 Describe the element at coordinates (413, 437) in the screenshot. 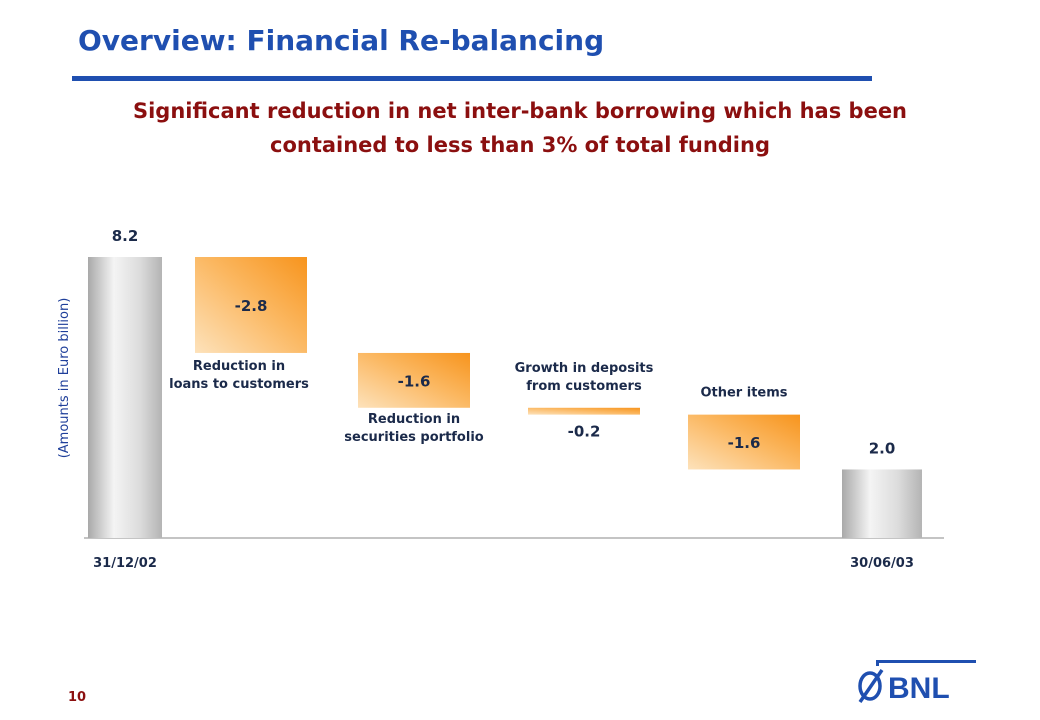

I see `bar-description-label: securities portfolio` at that location.